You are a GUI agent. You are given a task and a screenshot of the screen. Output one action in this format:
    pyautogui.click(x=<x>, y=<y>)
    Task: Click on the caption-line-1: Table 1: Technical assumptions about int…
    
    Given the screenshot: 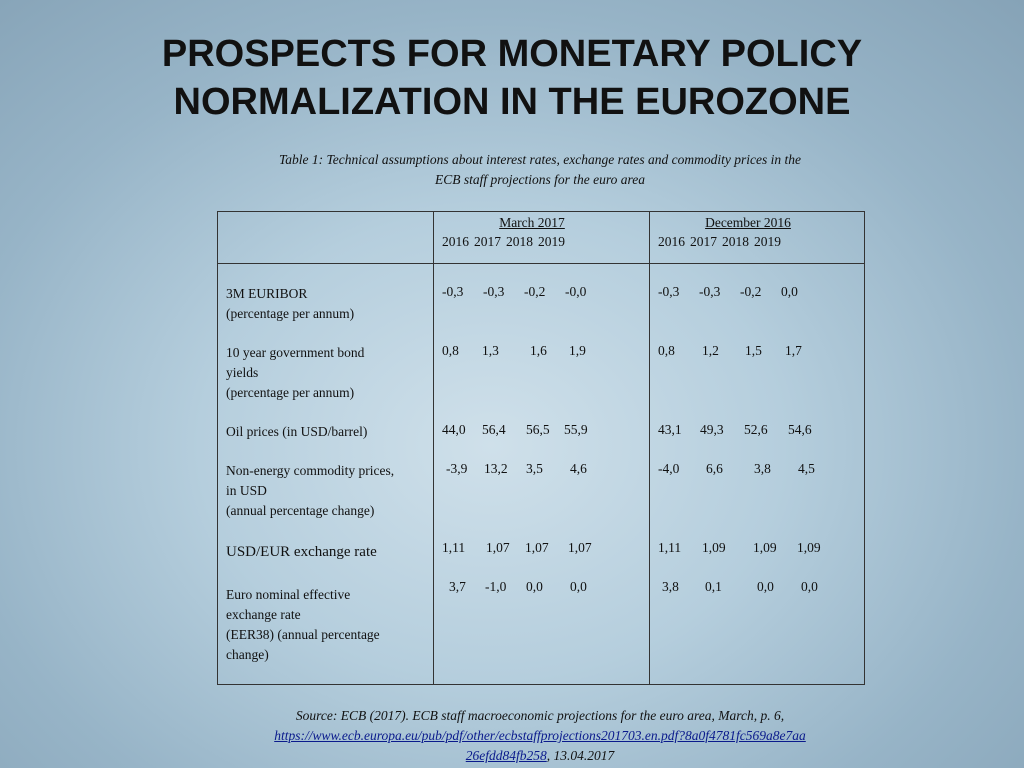 What is the action you would take?
    pyautogui.click(x=540, y=159)
    